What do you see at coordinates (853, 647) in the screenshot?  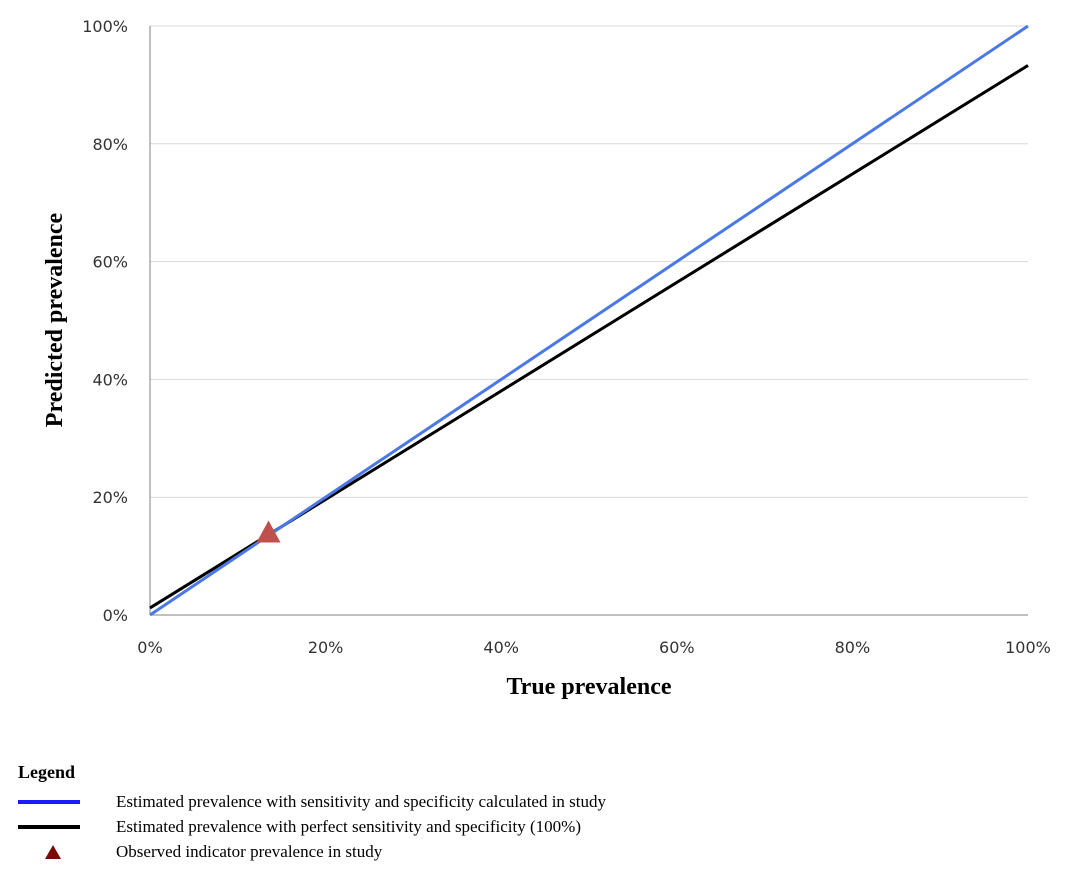 I see `x-tick-label: 80%` at bounding box center [853, 647].